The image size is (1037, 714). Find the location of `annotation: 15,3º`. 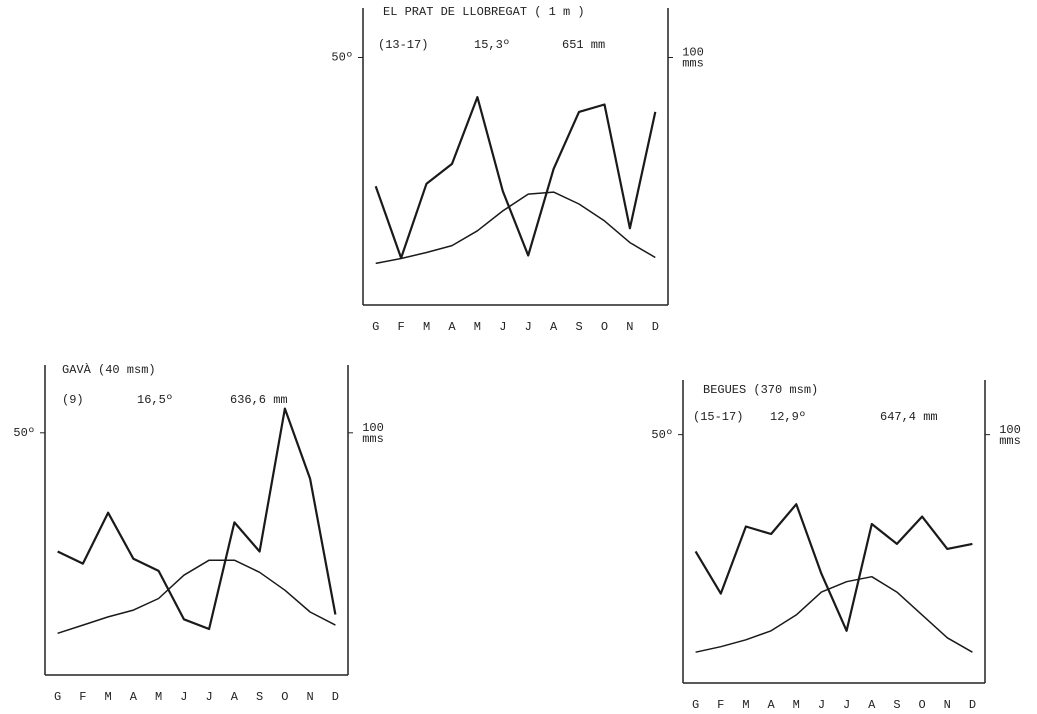

annotation: 15,3º is located at coordinates (492, 45).